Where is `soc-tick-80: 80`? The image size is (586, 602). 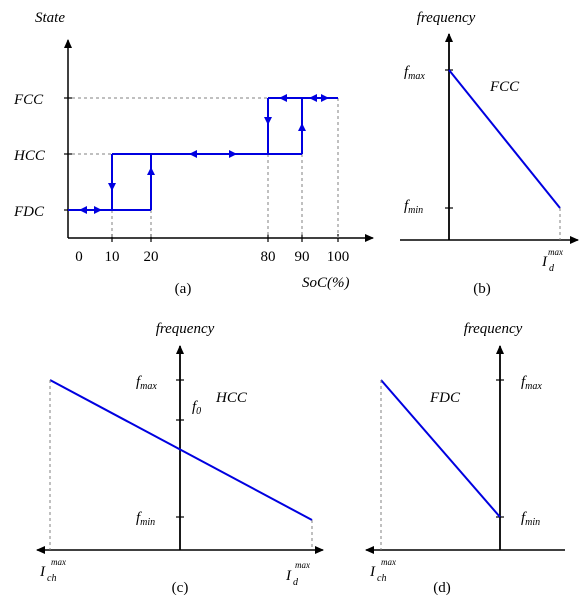 soc-tick-80: 80 is located at coordinates (268, 257).